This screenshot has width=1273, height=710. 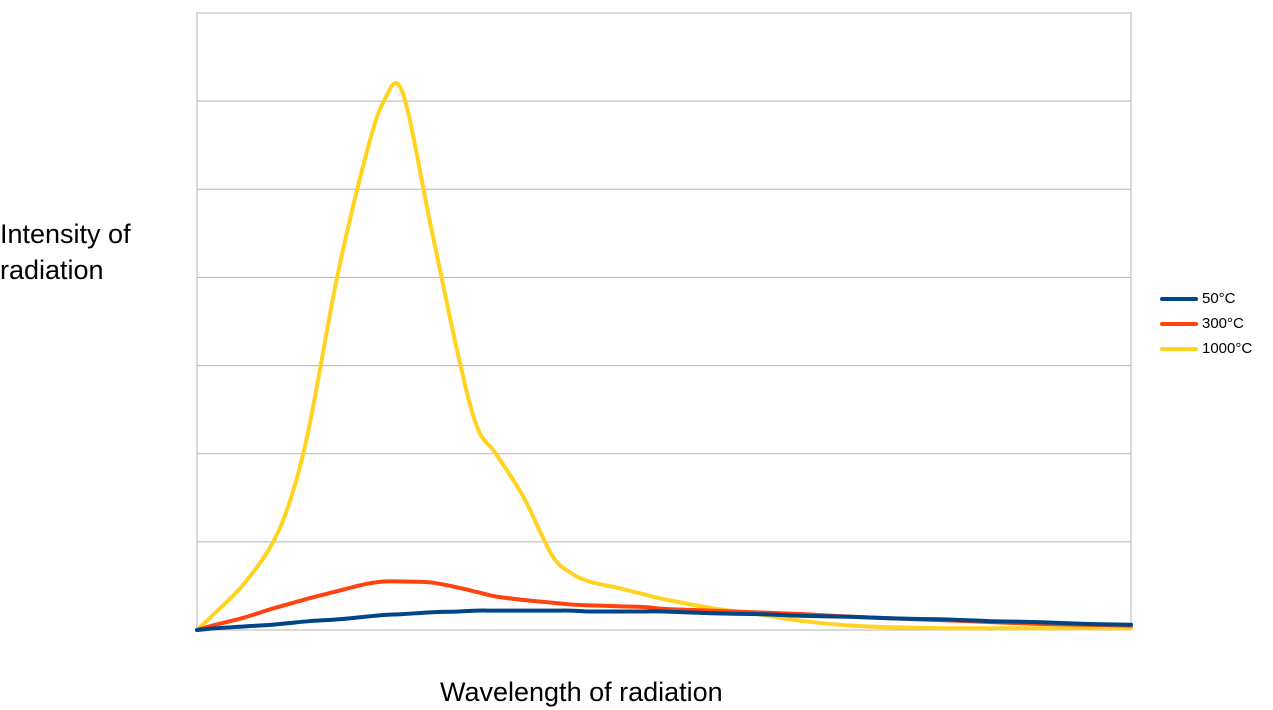 I want to click on legend: 50°C 300°C 1000°C, so click(x=1206, y=323).